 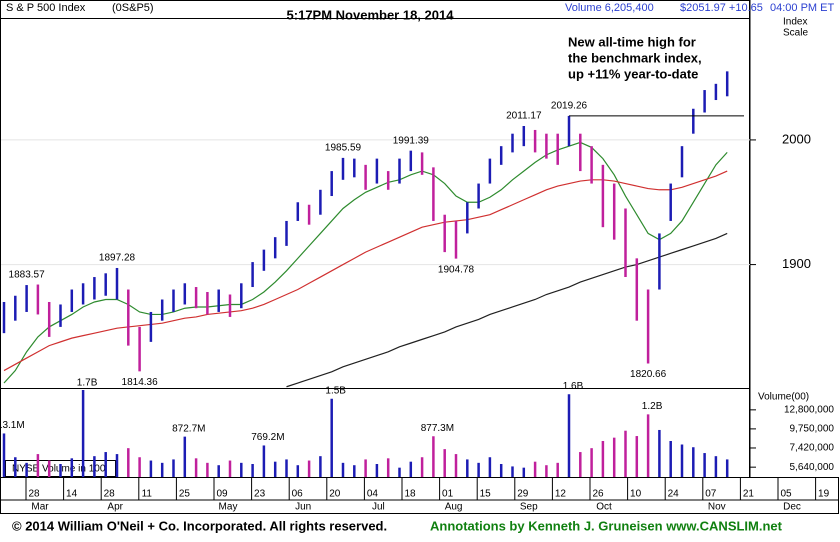 What do you see at coordinates (792, 507) in the screenshot?
I see `month-label: Dec` at bounding box center [792, 507].